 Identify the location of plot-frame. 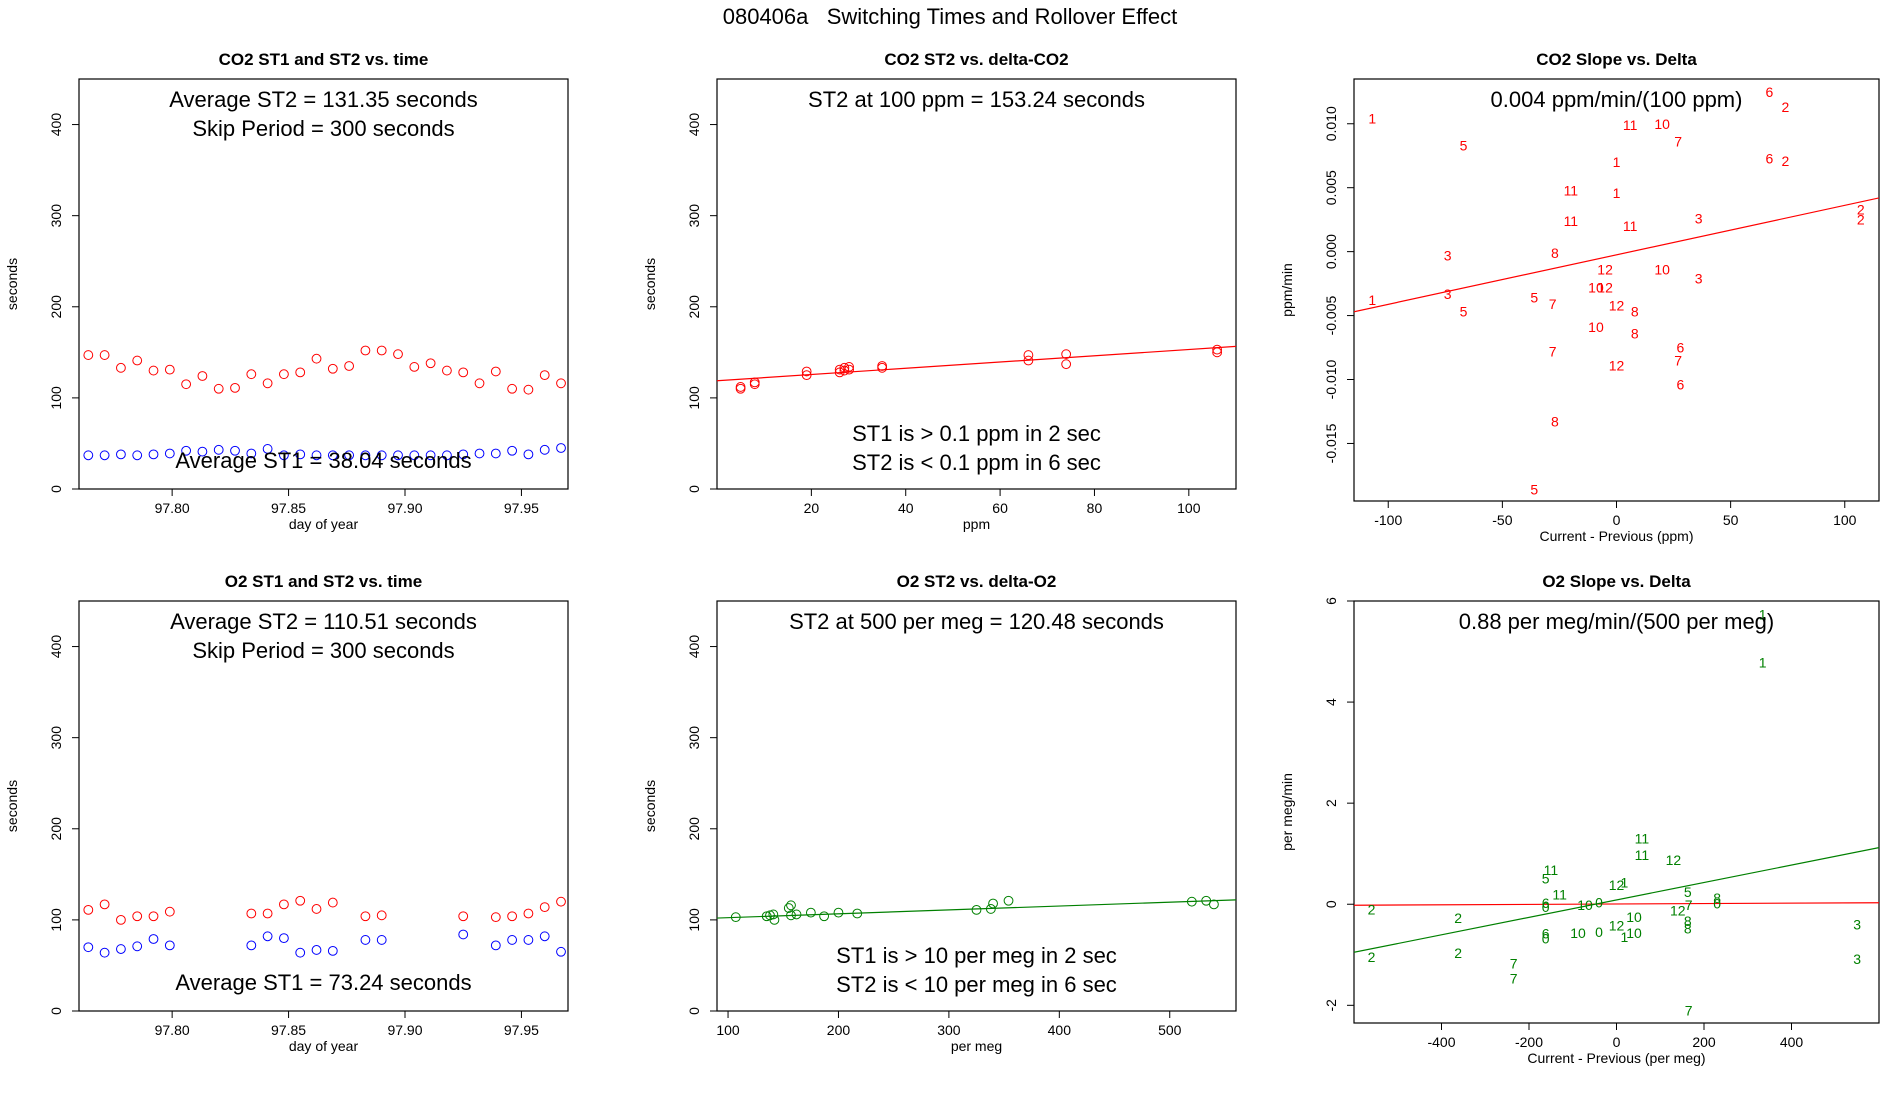
(323, 806).